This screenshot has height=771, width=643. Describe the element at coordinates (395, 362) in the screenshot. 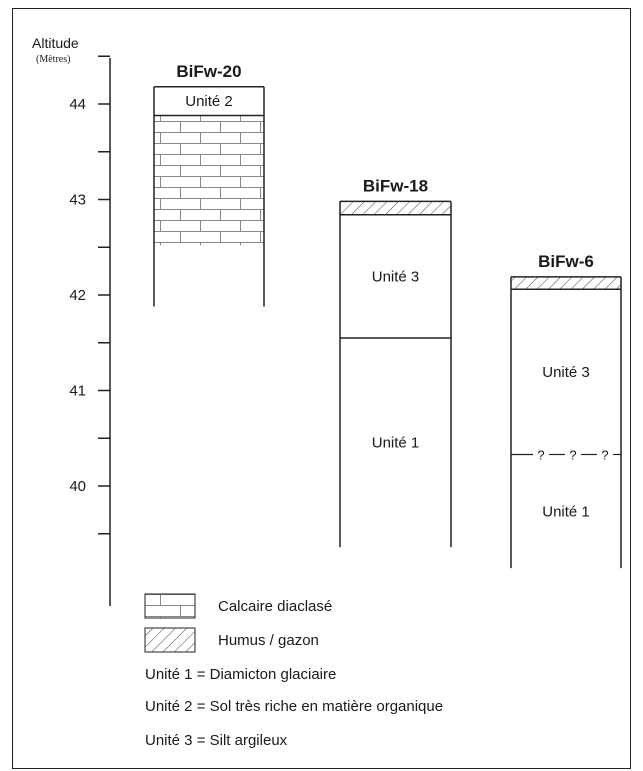

I see `column-bifw-18: Unité 3 Unité 1 BiFw-18` at that location.